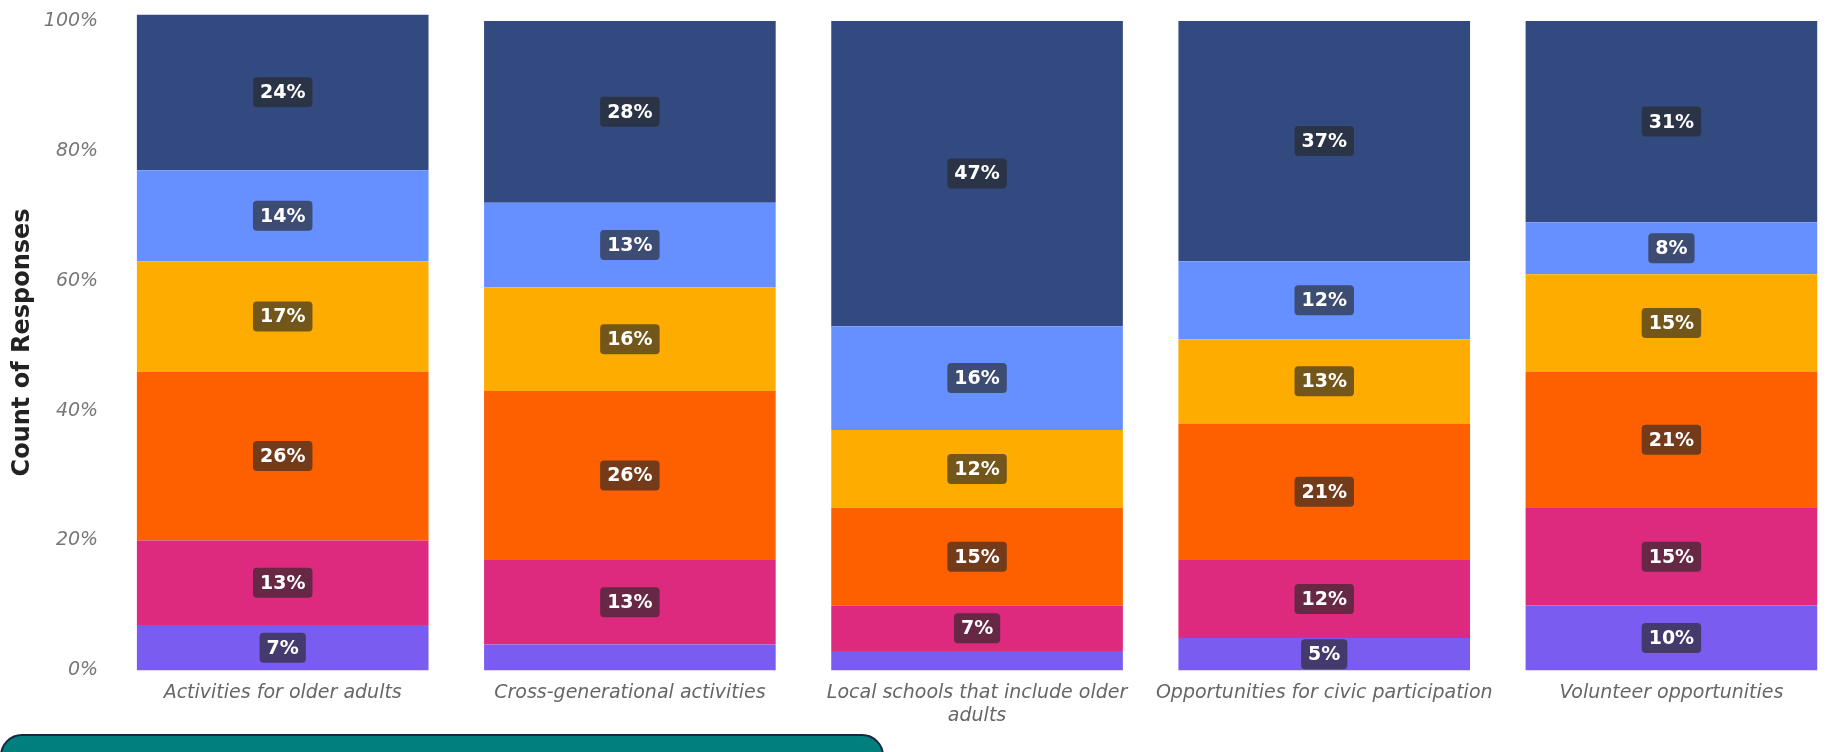 This screenshot has height=752, width=1845. Describe the element at coordinates (1324, 690) in the screenshot. I see `x-tick-label: Opportunities for civic participation` at that location.